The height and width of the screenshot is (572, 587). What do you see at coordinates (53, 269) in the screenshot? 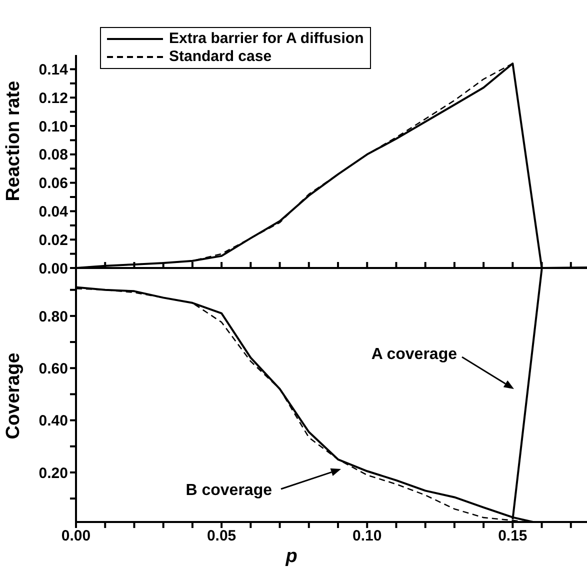
I see `y-tick-label: 0.00` at bounding box center [53, 269].